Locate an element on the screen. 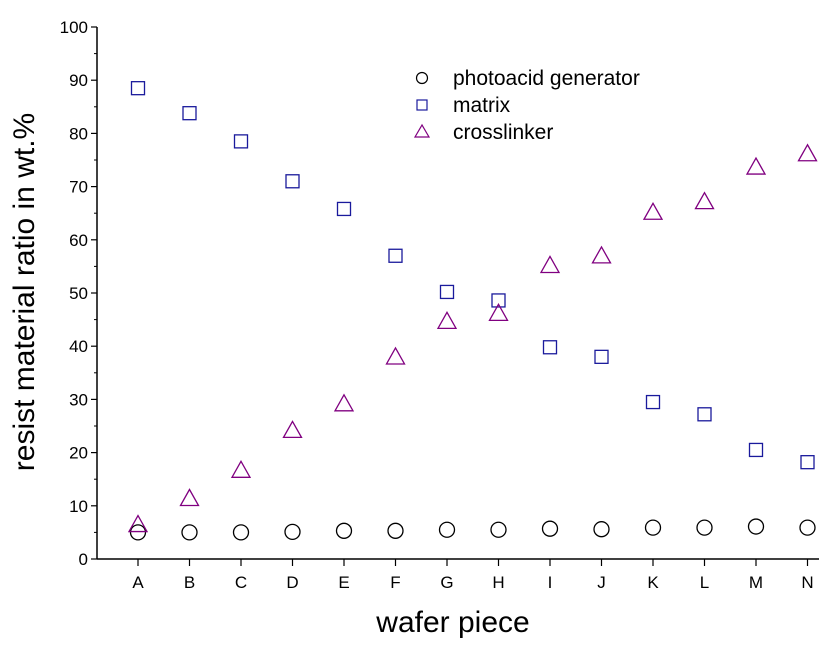 Image resolution: width=819 pixels, height=647 pixels. x-tick-label: E is located at coordinates (343, 582).